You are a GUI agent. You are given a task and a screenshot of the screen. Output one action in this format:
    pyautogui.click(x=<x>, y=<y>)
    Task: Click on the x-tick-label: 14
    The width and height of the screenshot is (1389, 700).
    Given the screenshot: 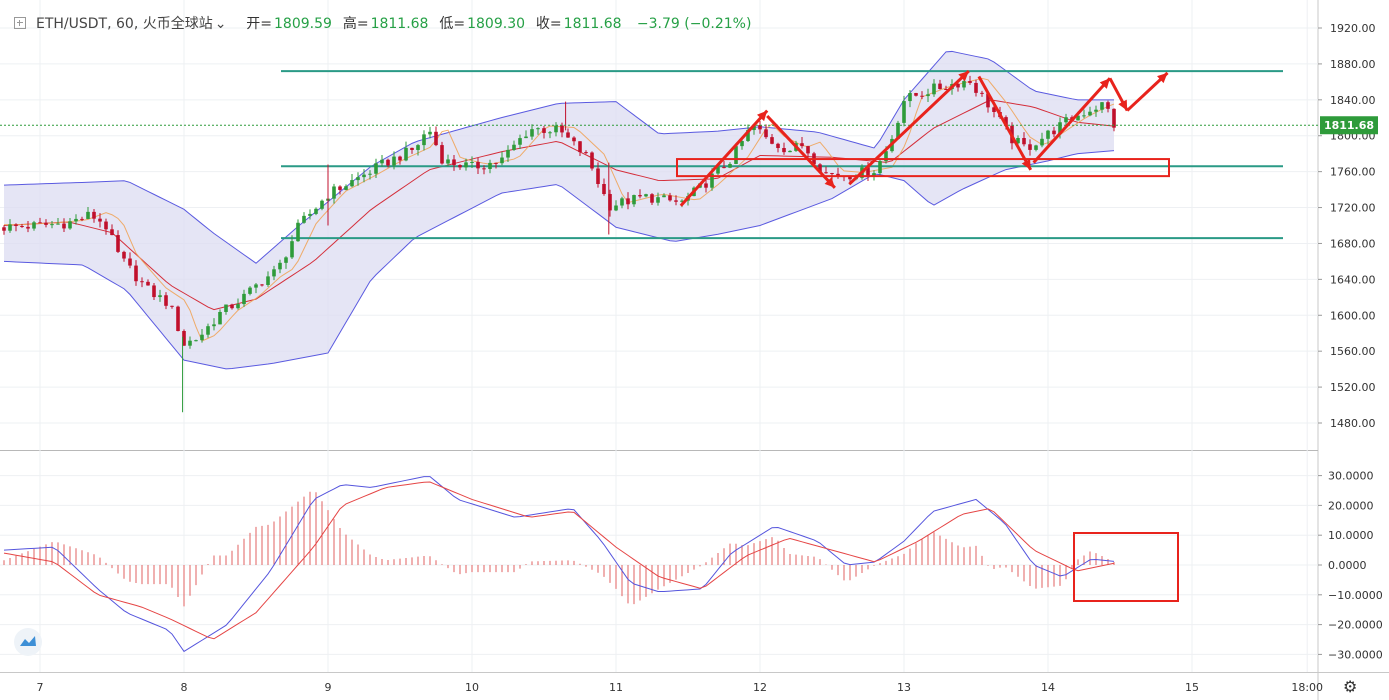 What is the action you would take?
    pyautogui.click(x=1048, y=687)
    